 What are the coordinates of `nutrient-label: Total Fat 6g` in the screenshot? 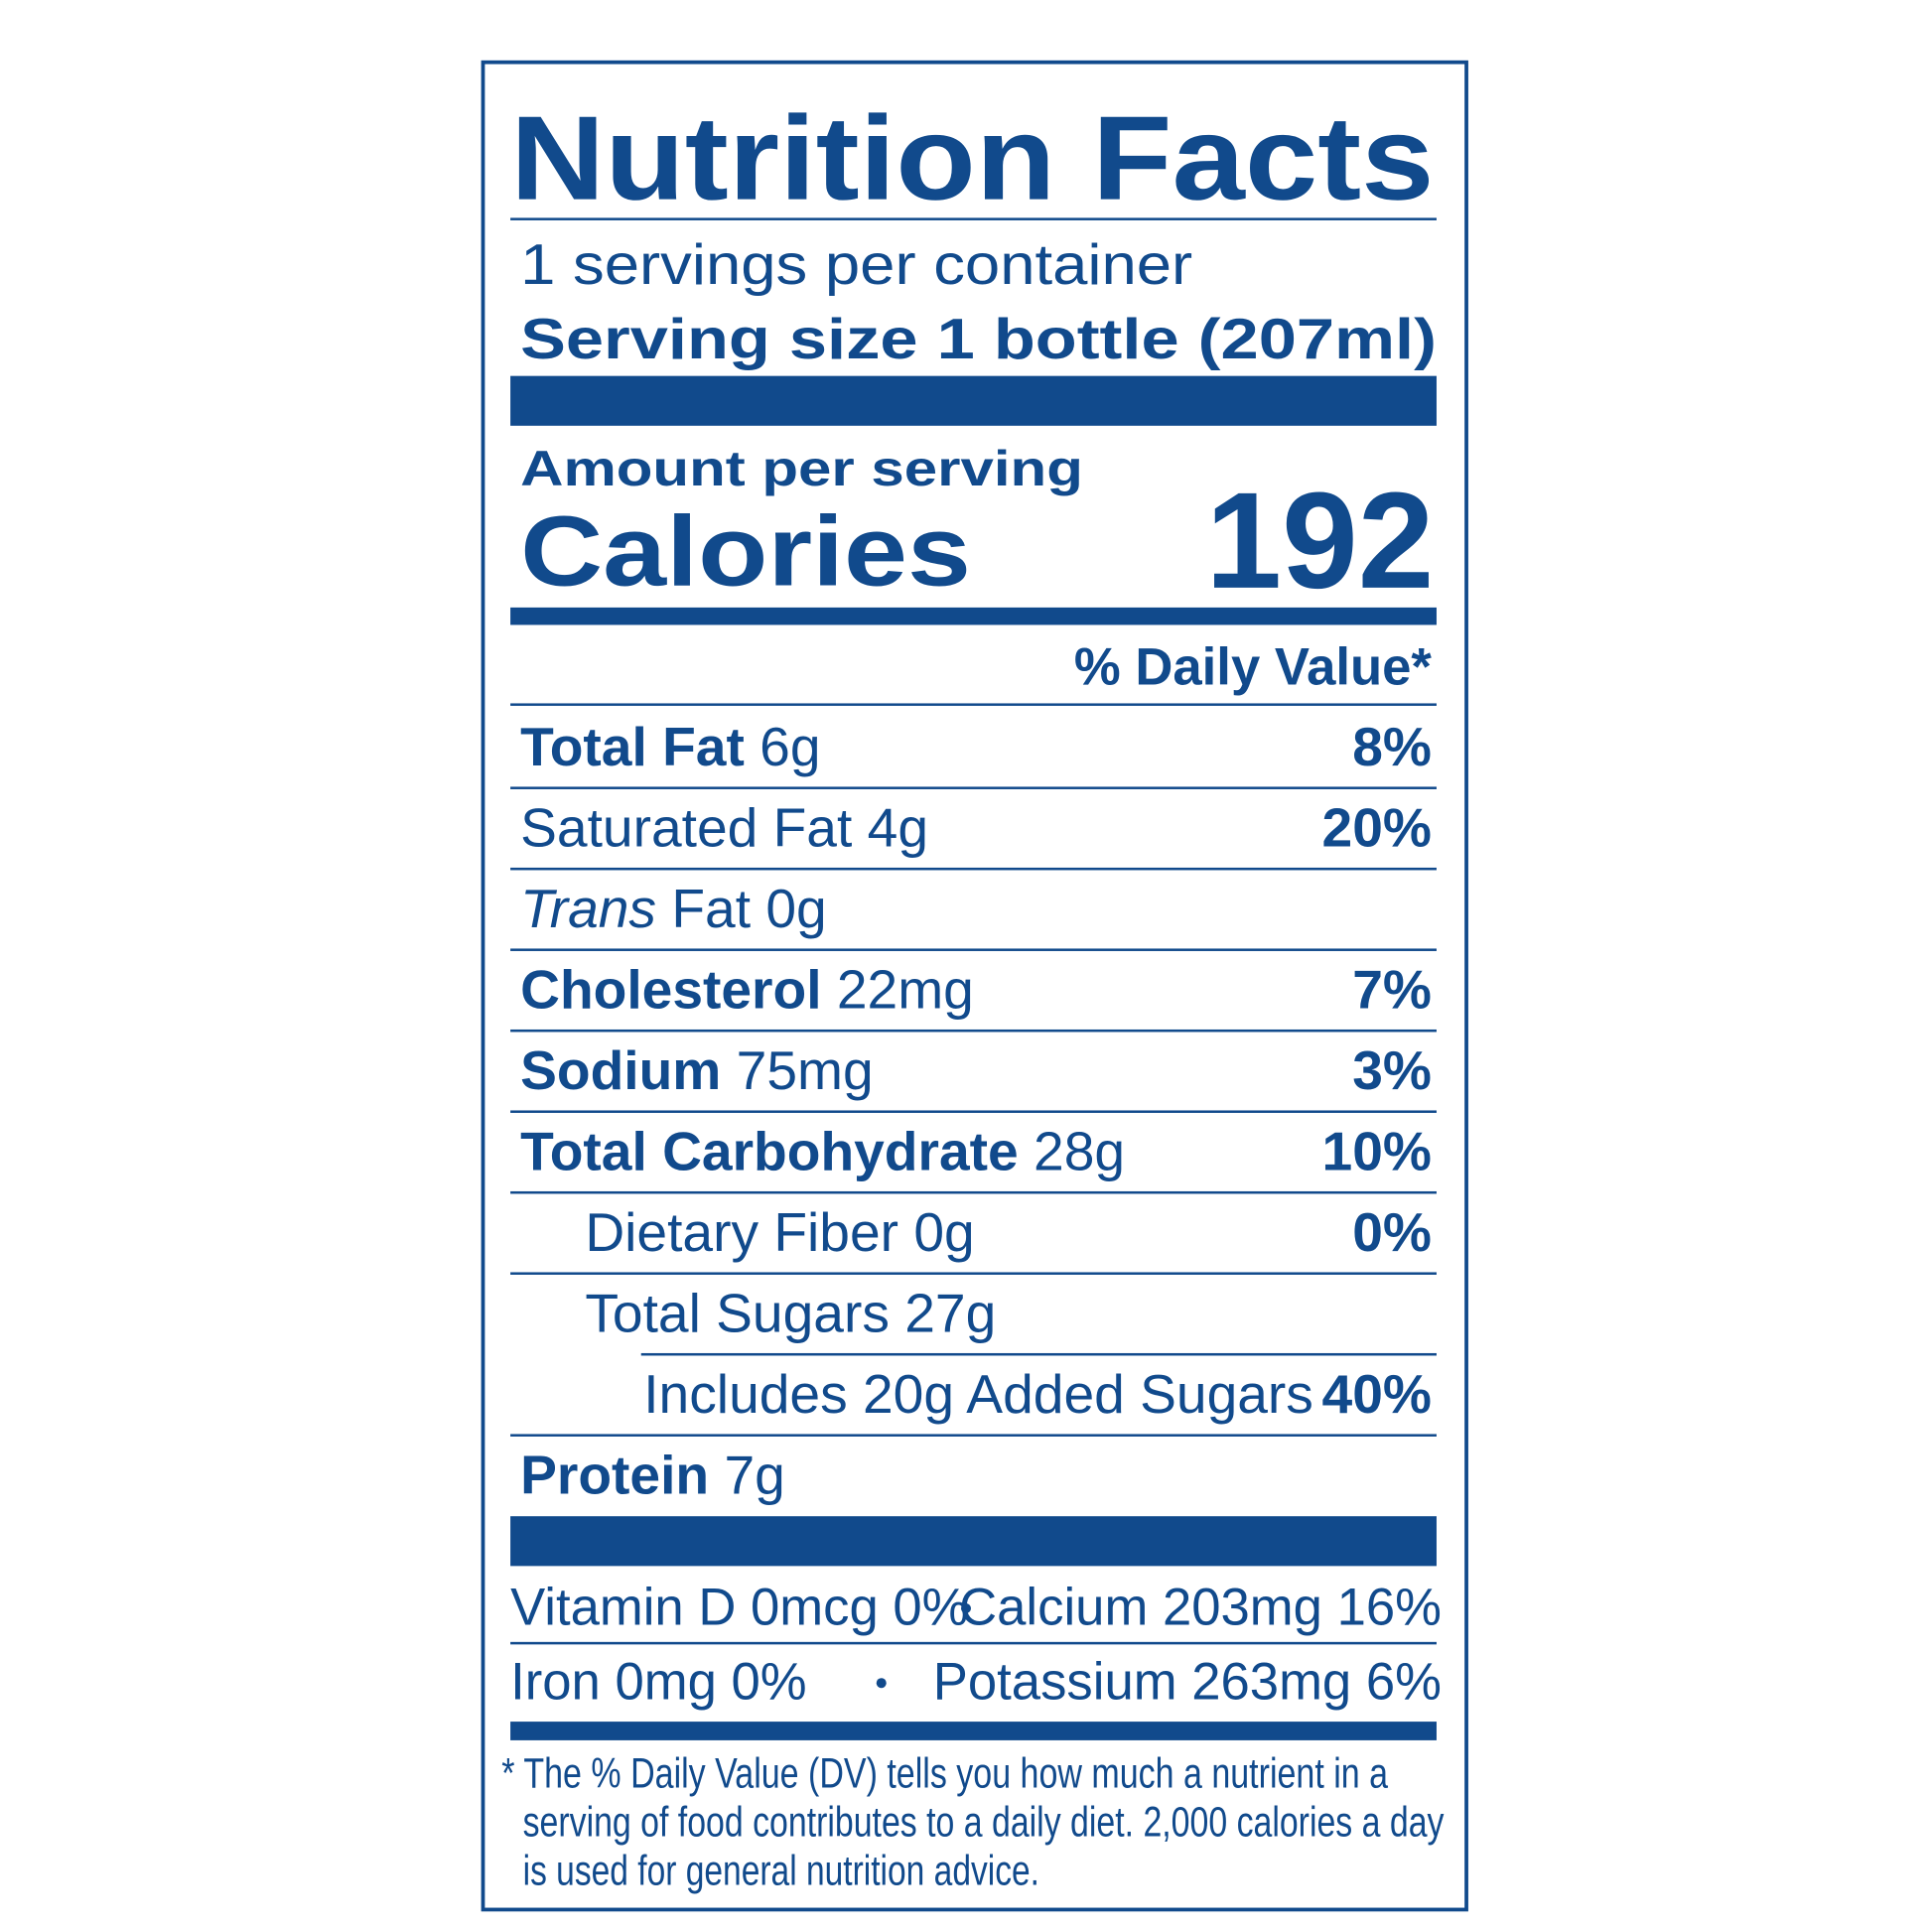 It's located at (670, 747).